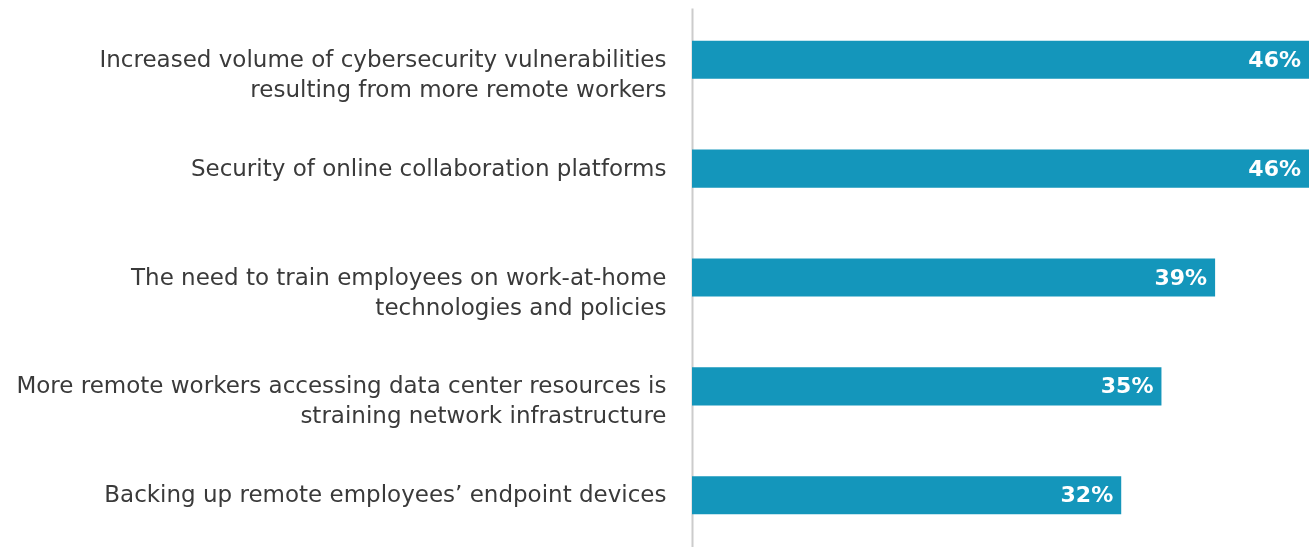 This screenshot has width=1309, height=547. What do you see at coordinates (428, 167) in the screenshot?
I see `y-tick-label: Security of online collaboration platforms` at bounding box center [428, 167].